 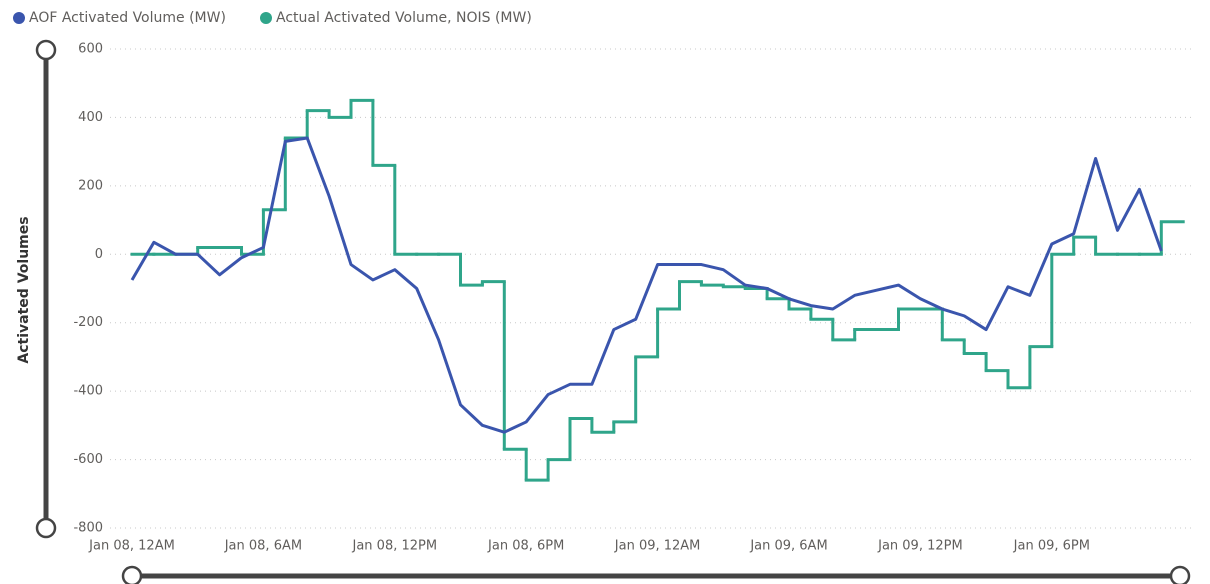 I want to click on x-tick-label: Jan 09, 6AM, so click(x=788, y=546).